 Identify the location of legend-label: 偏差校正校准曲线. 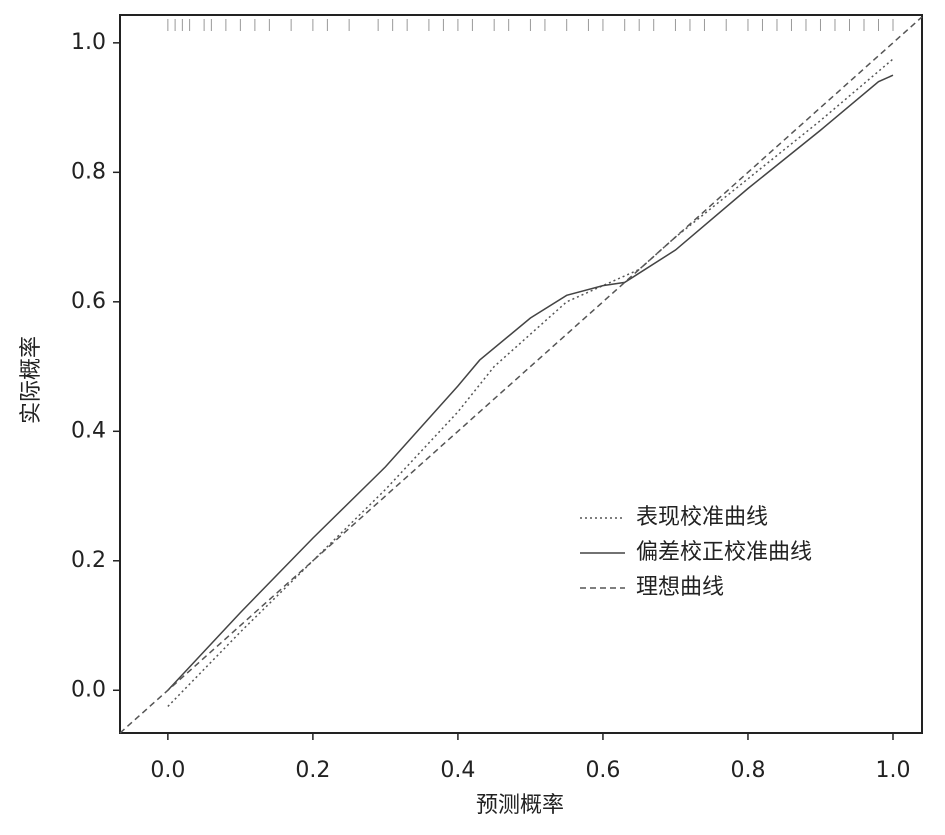
(724, 552).